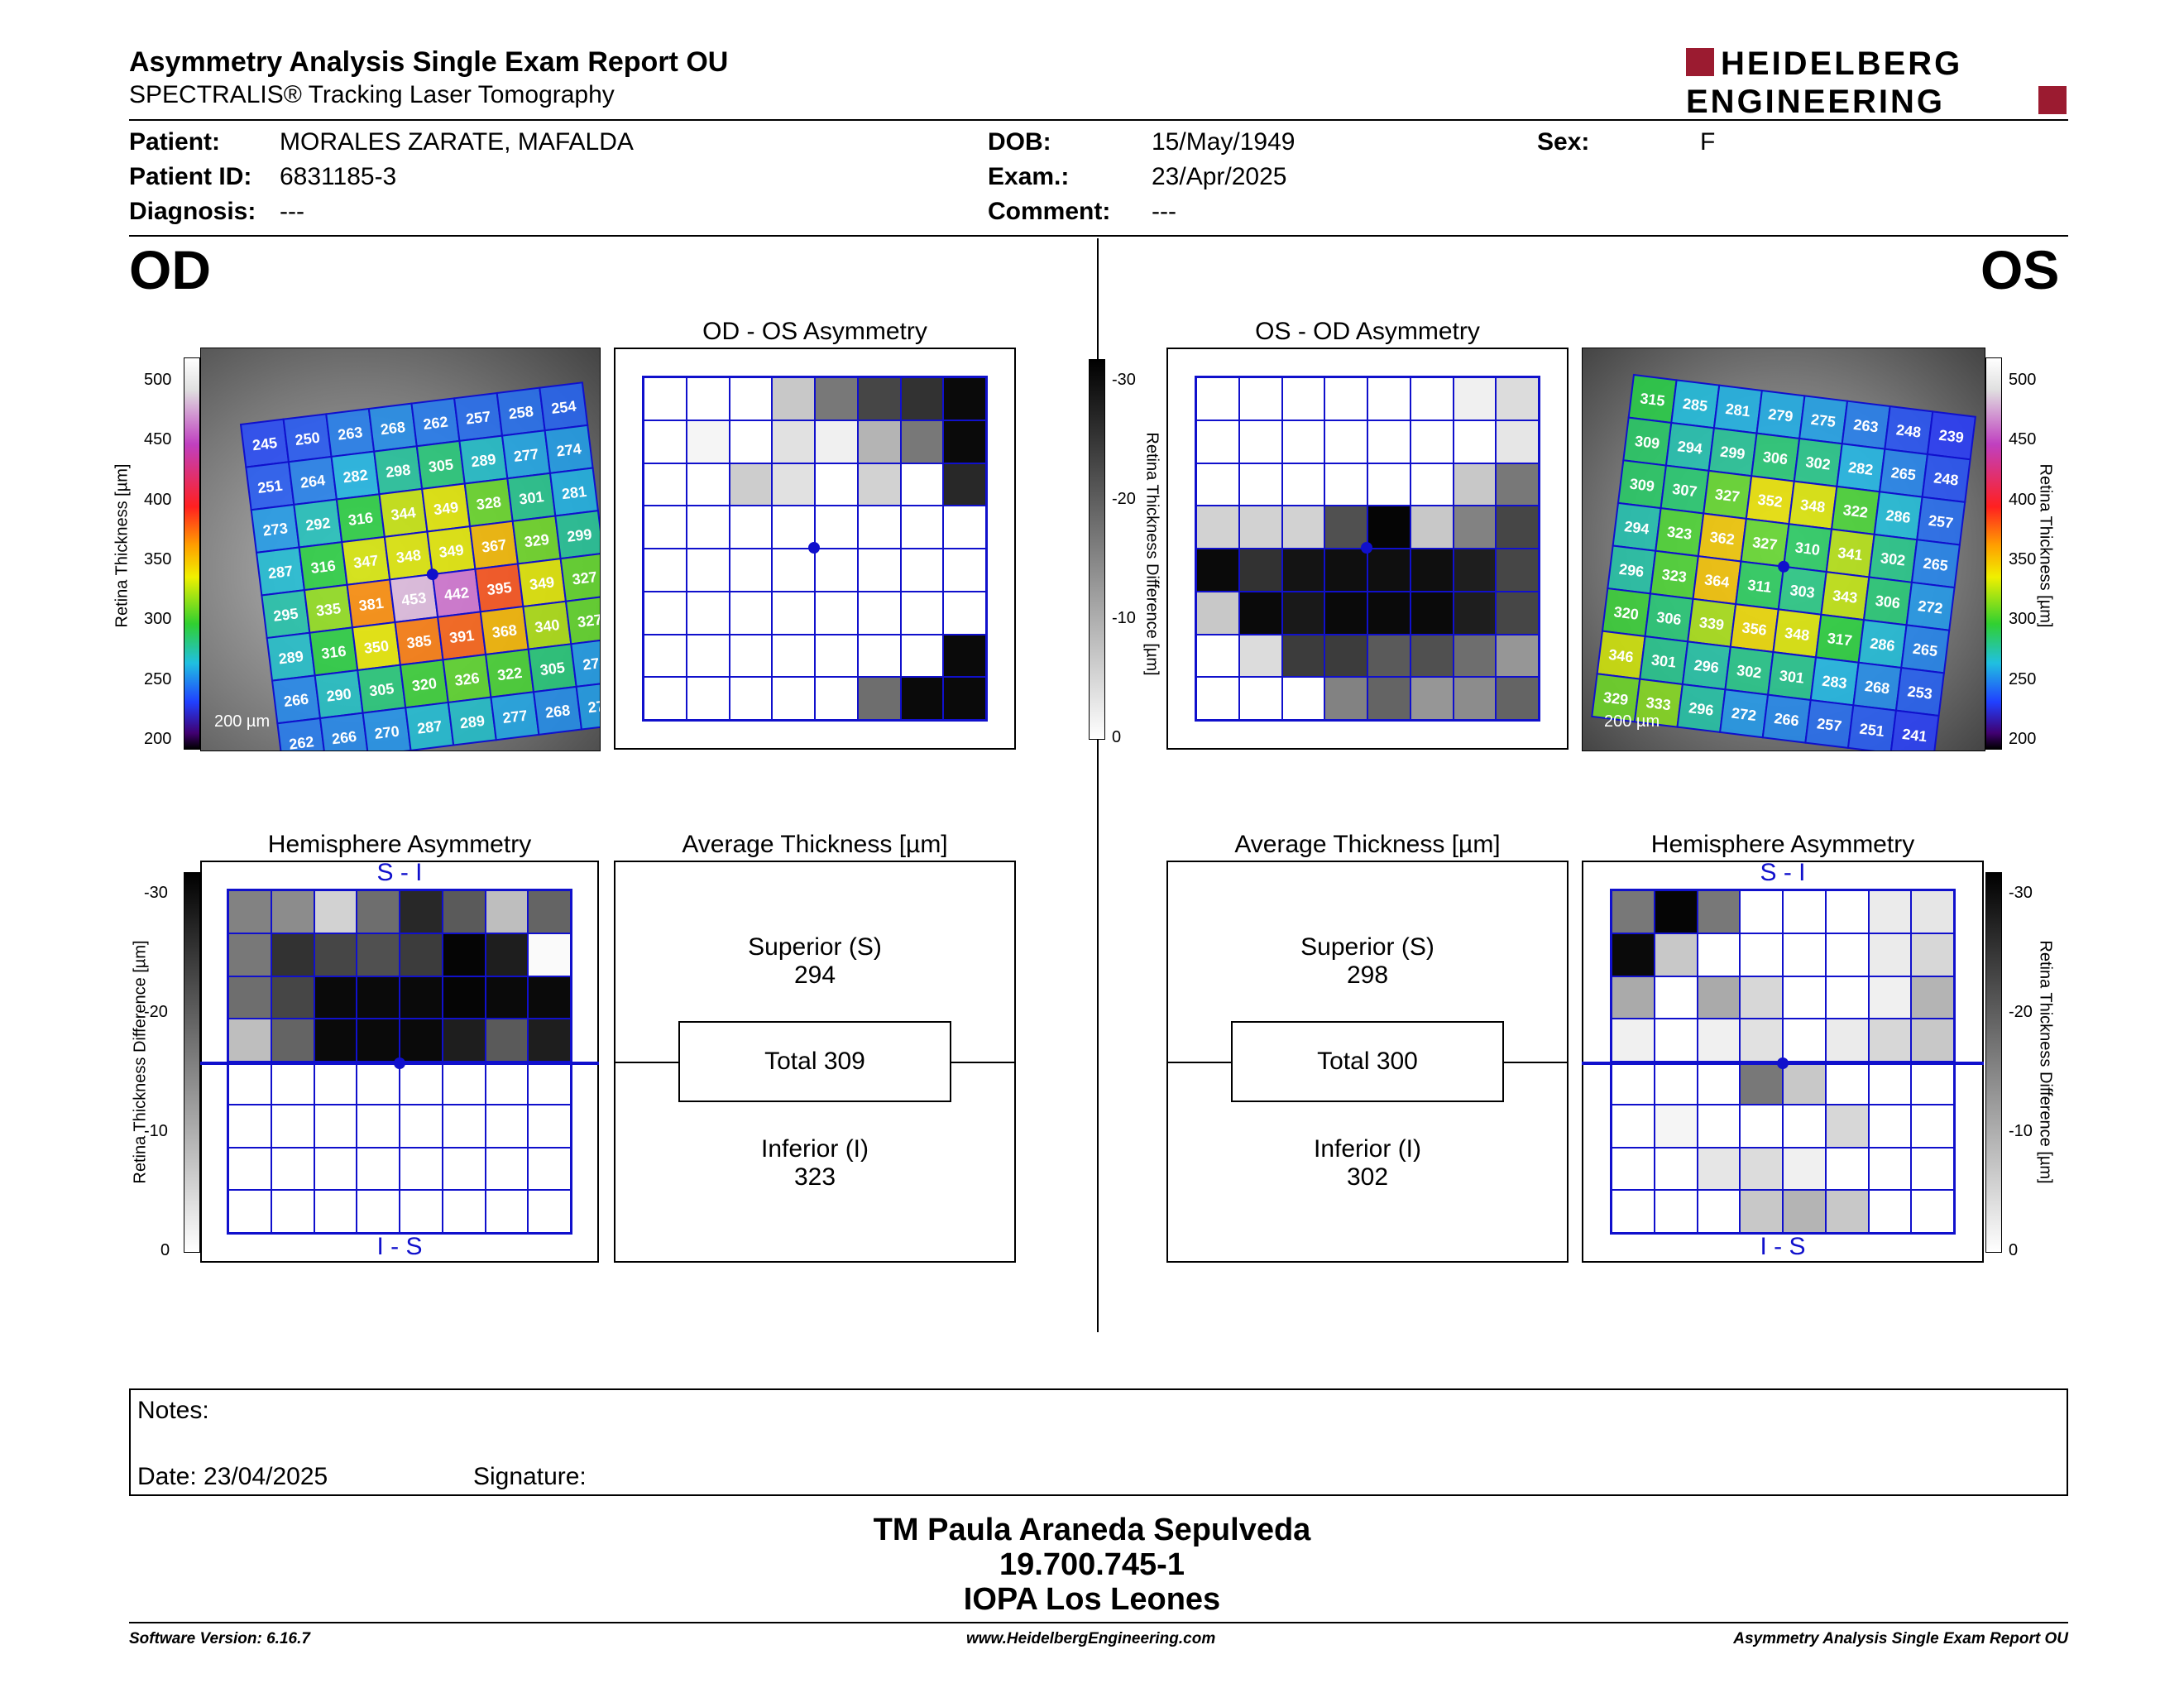 This screenshot has height=1688, width=2184. I want to click on patient-id-label: Patient ID:, so click(190, 176).